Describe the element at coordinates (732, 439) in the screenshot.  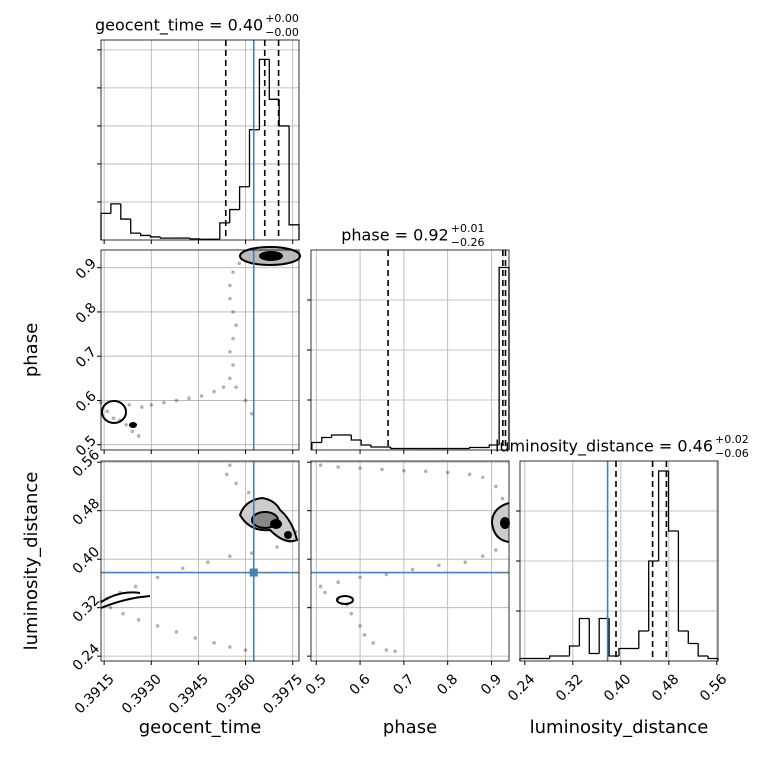
I see `title-plus: +0.02` at that location.